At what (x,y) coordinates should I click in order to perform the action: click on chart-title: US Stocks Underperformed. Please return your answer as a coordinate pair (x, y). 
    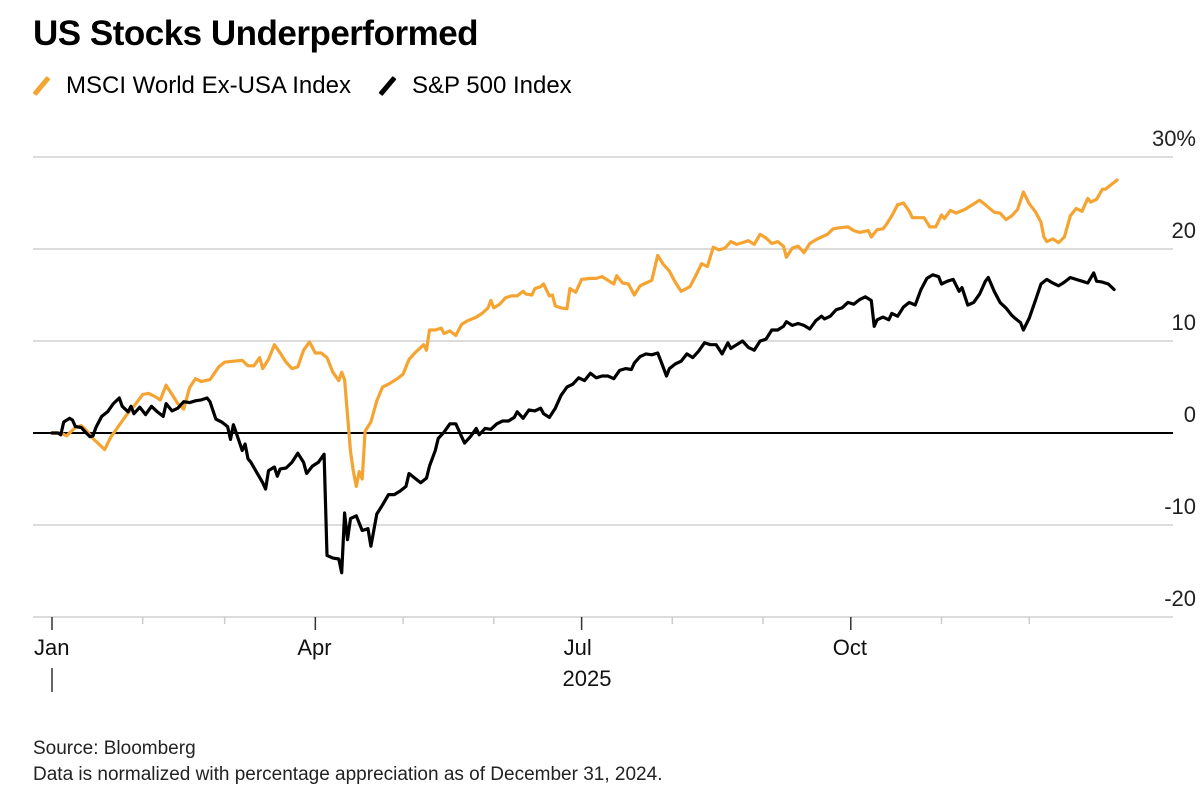
    Looking at the image, I should click on (256, 33).